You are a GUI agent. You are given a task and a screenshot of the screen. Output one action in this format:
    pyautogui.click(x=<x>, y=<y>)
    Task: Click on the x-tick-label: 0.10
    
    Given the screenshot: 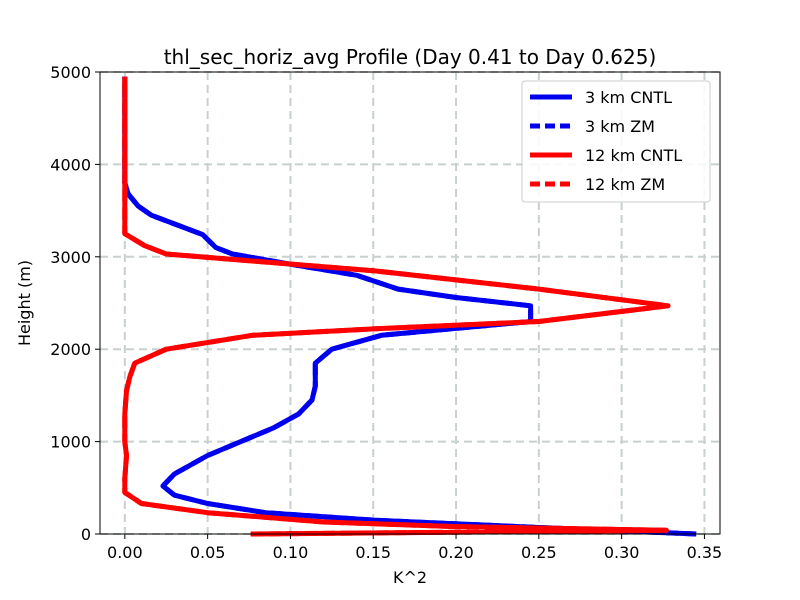 What is the action you would take?
    pyautogui.click(x=291, y=552)
    